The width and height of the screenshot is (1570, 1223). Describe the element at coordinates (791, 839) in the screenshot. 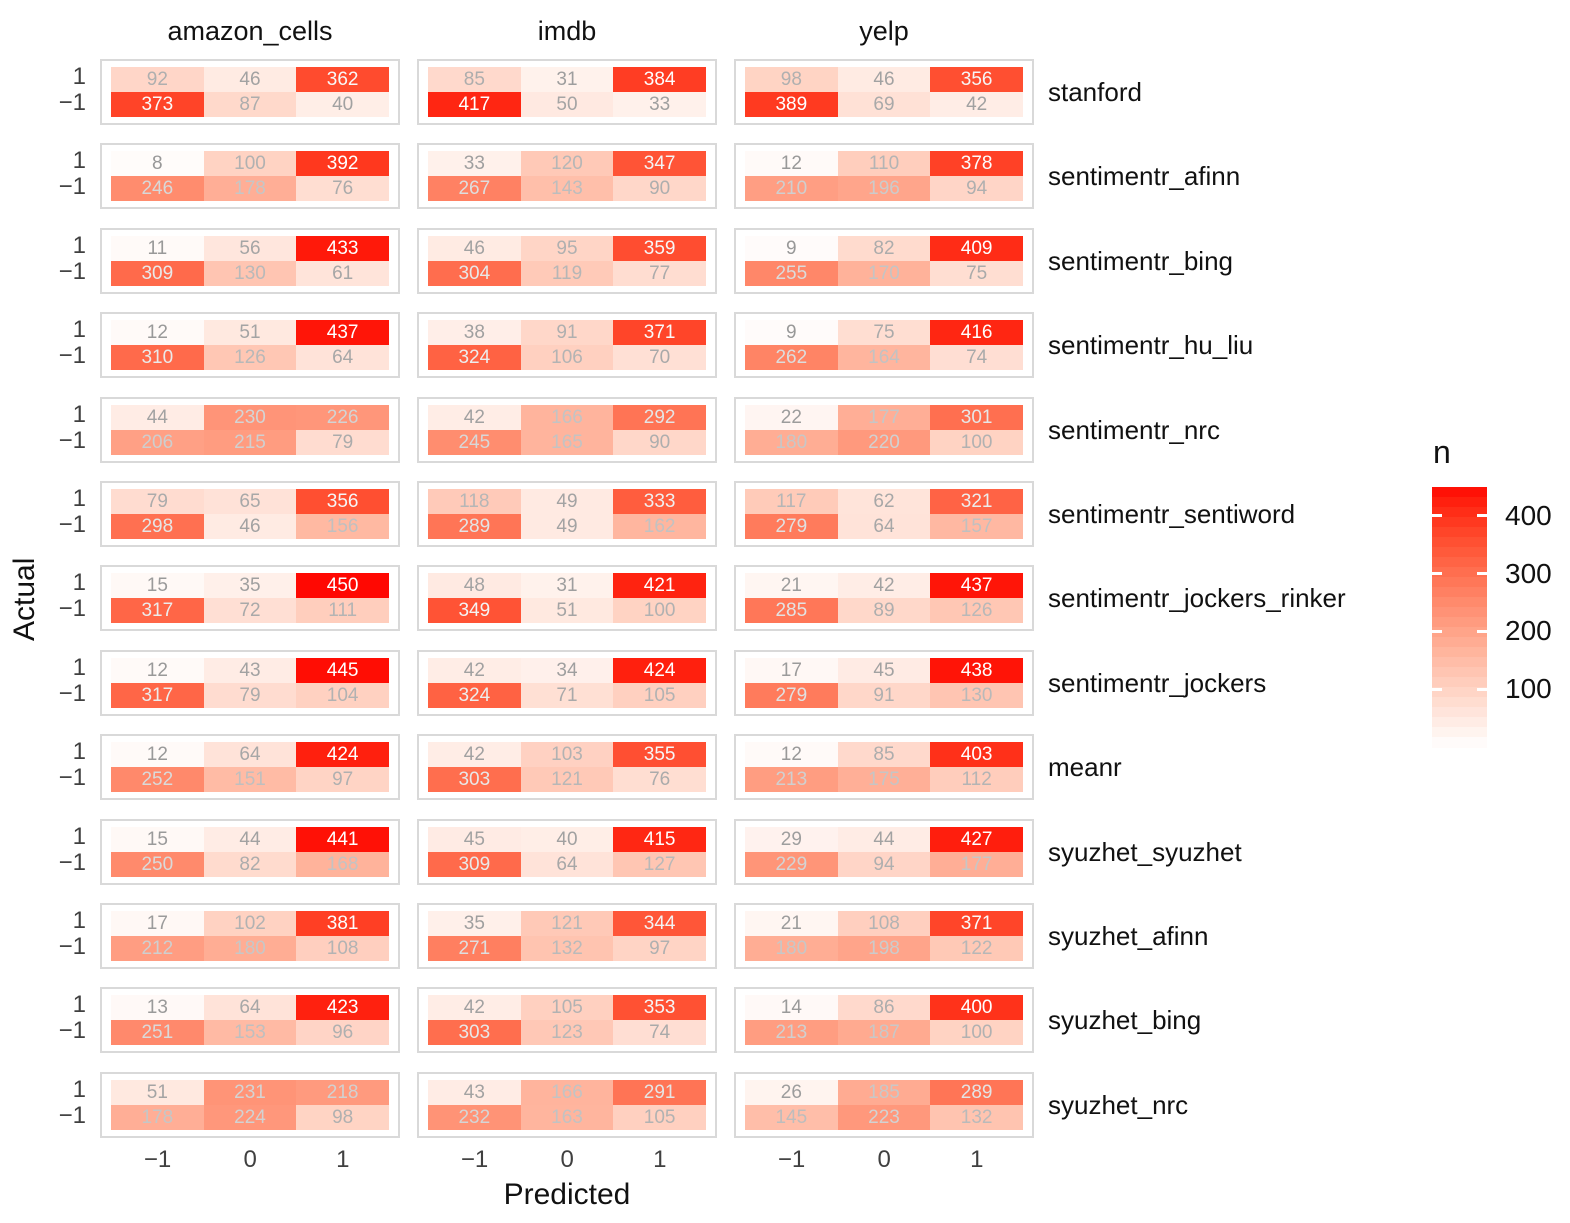

I see `heatmap-cell: 29` at that location.